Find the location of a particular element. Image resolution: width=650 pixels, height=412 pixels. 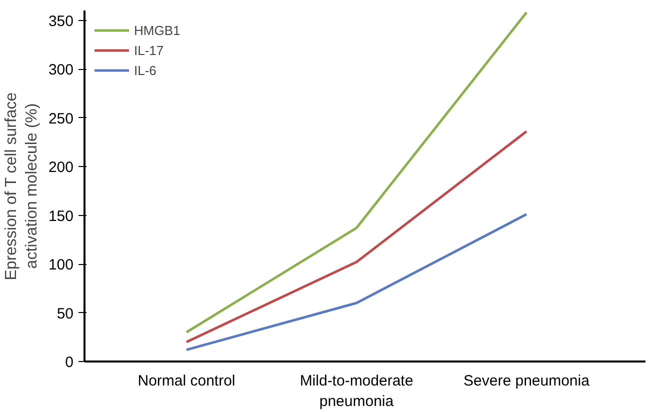

x-tick-label: Mild-to-moderate pneumonia is located at coordinates (357, 391).